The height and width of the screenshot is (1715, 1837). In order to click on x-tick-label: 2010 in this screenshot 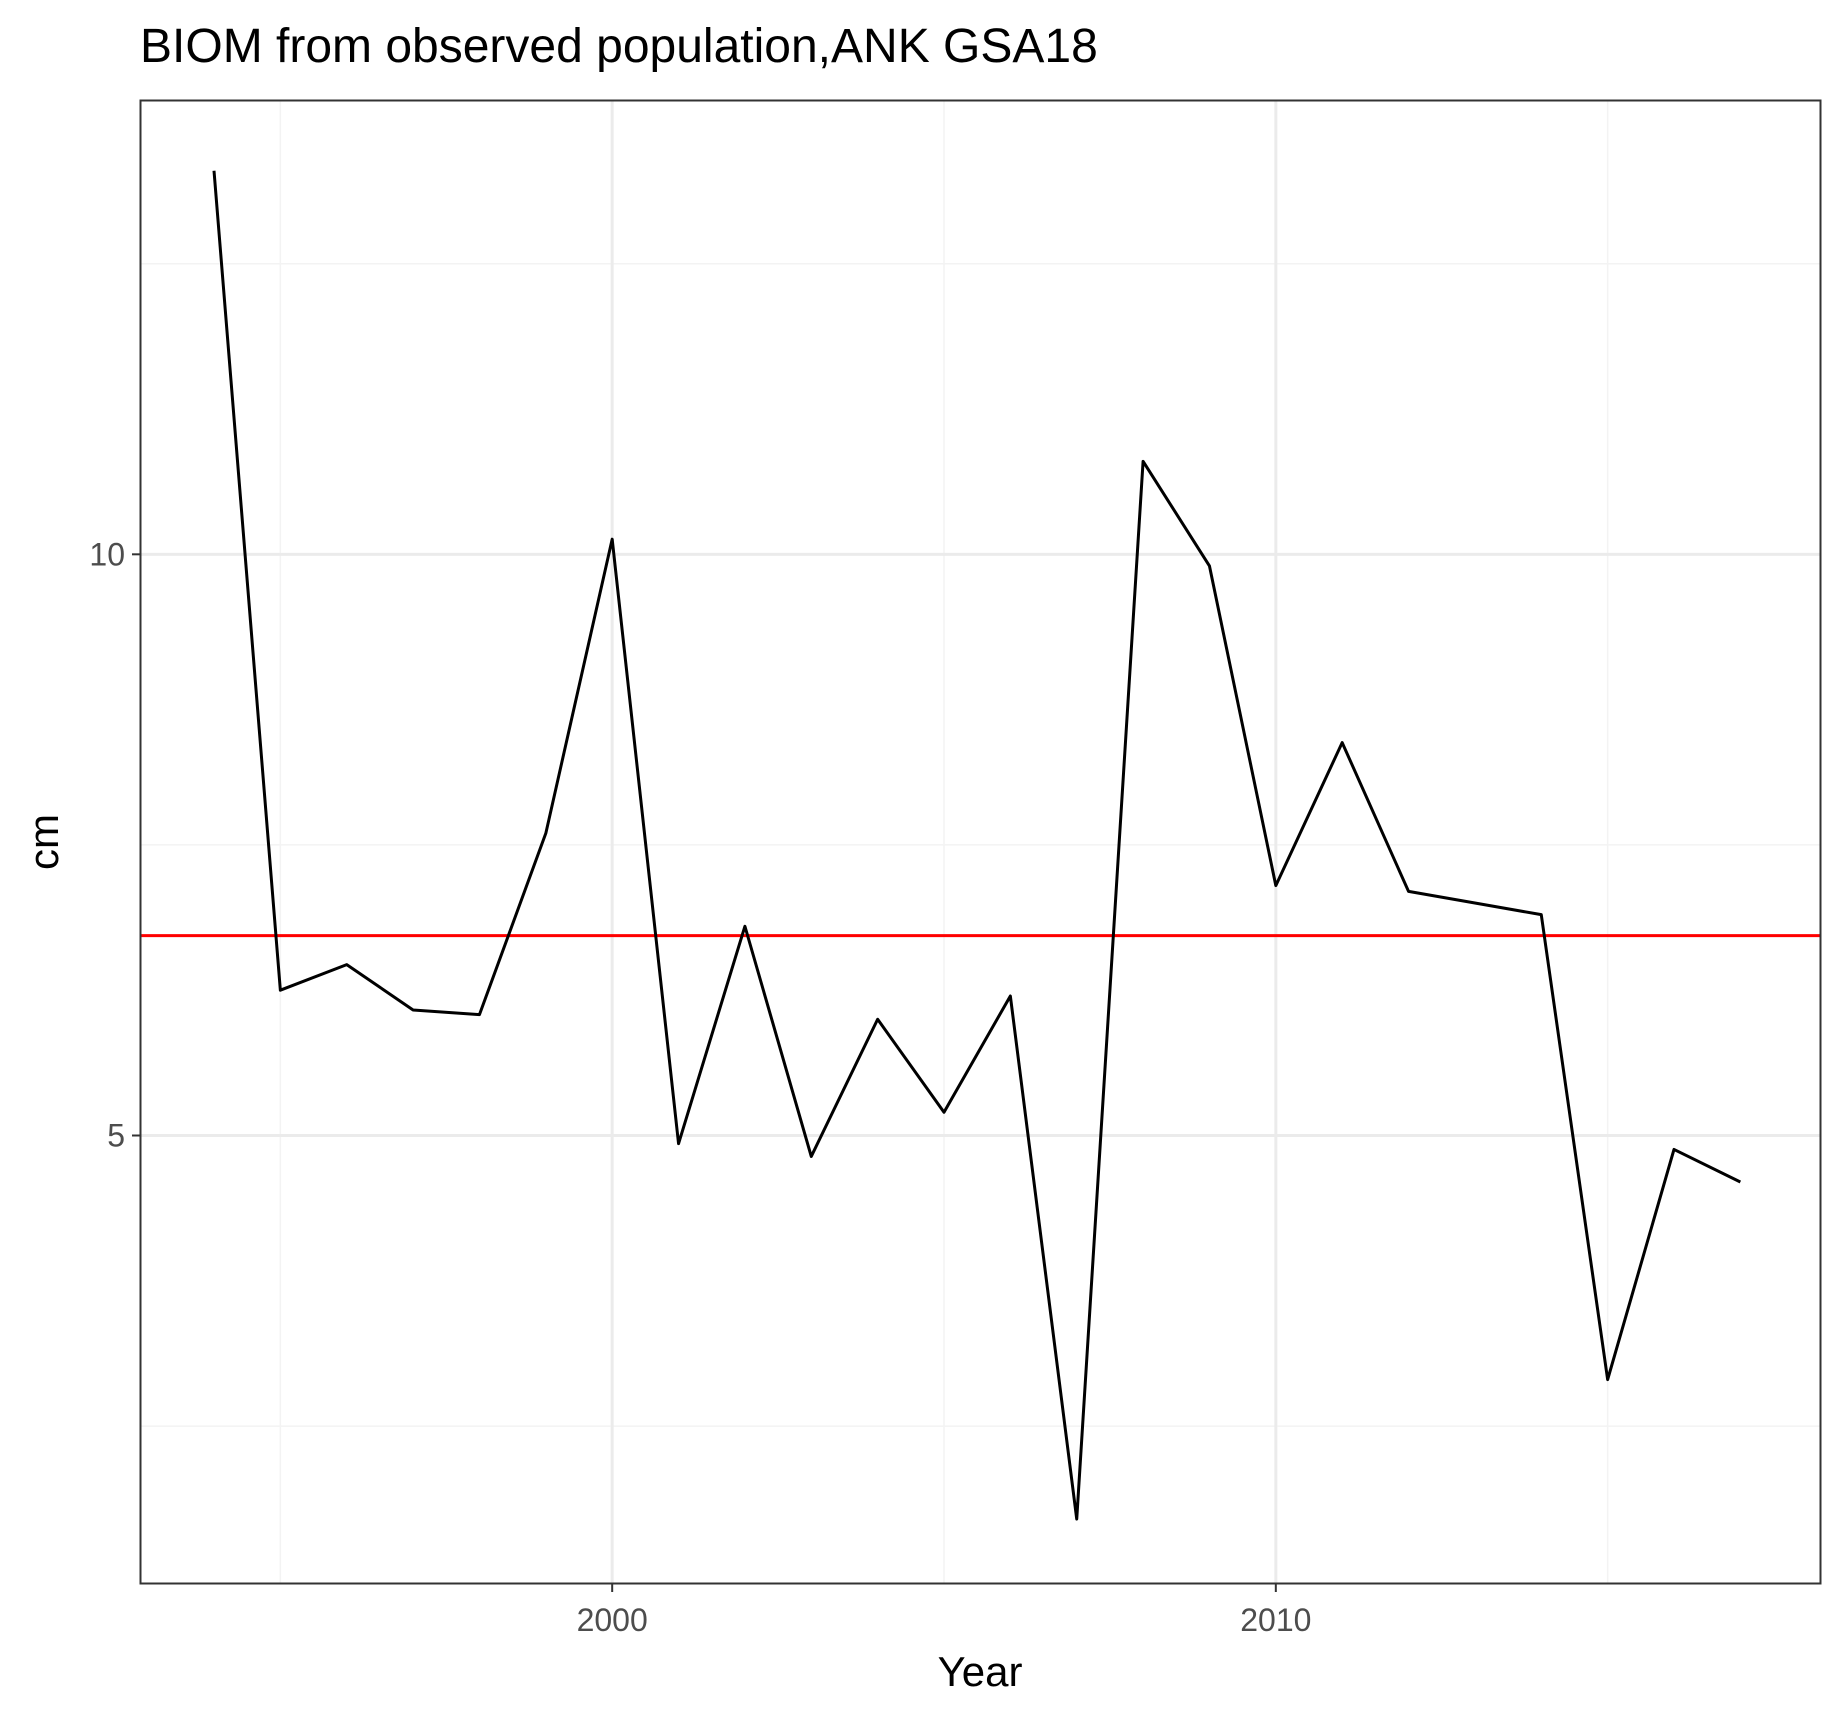, I will do `click(1275, 1620)`.